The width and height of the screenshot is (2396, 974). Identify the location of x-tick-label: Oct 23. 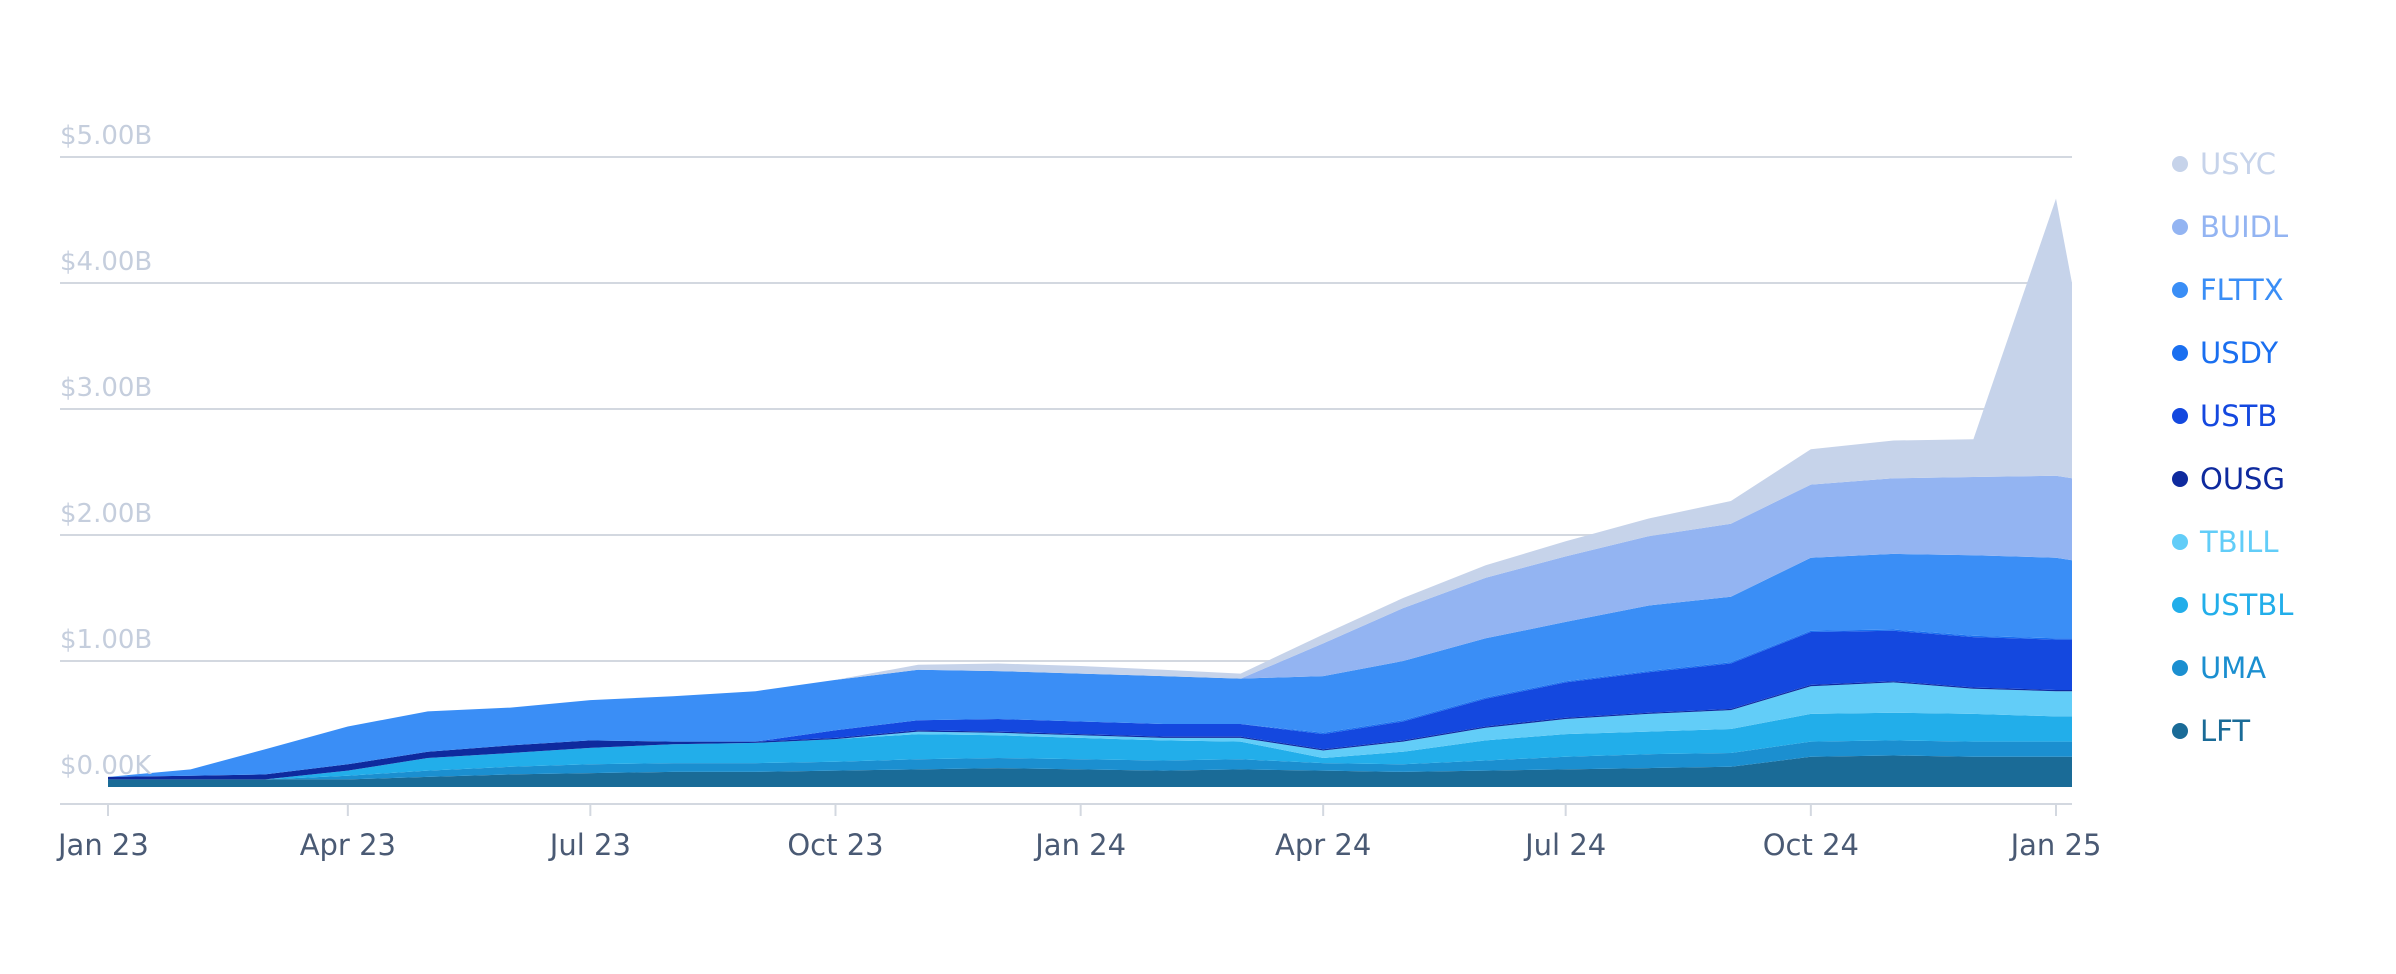
(835, 845).